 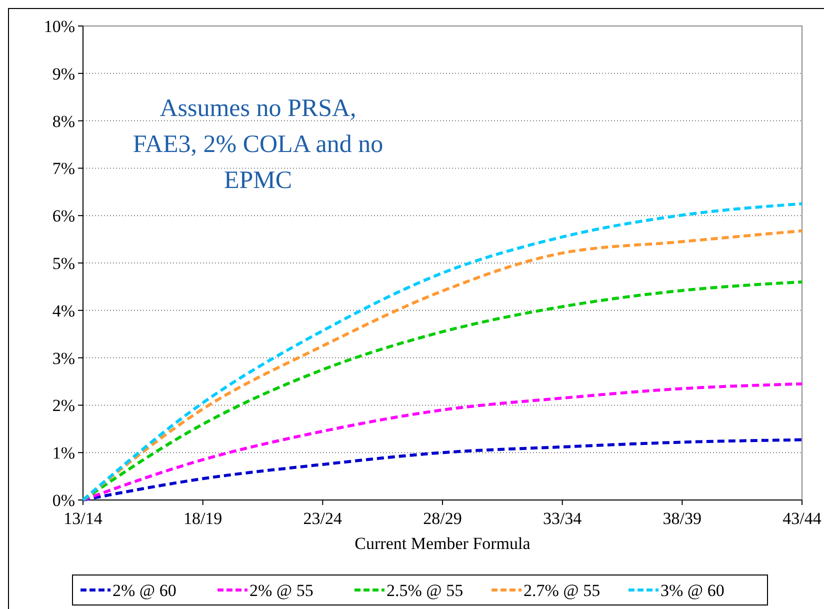 What do you see at coordinates (442, 518) in the screenshot?
I see `x-tick-label: 28/29` at bounding box center [442, 518].